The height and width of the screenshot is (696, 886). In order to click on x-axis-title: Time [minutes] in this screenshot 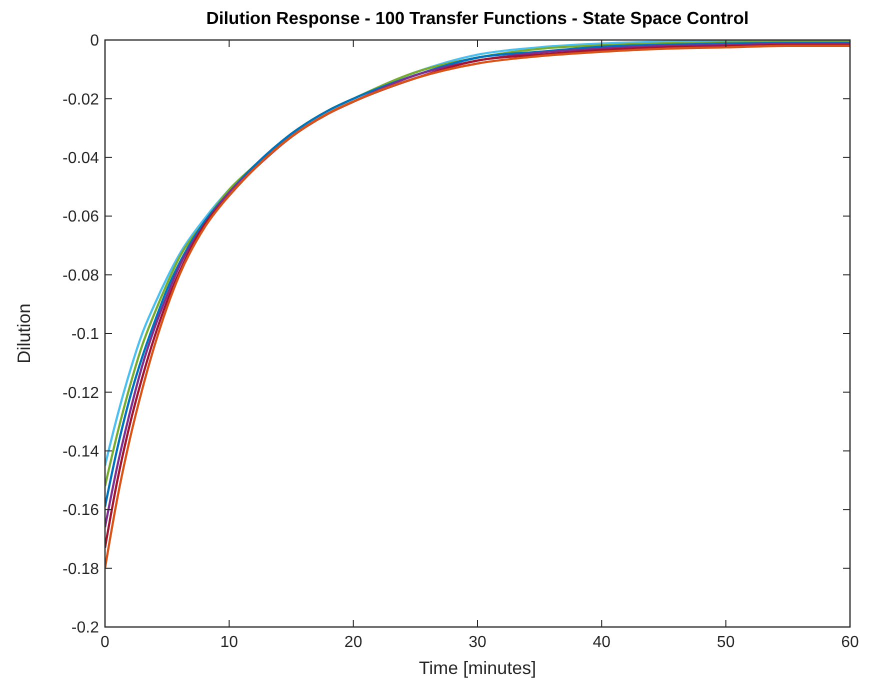, I will do `click(477, 668)`.